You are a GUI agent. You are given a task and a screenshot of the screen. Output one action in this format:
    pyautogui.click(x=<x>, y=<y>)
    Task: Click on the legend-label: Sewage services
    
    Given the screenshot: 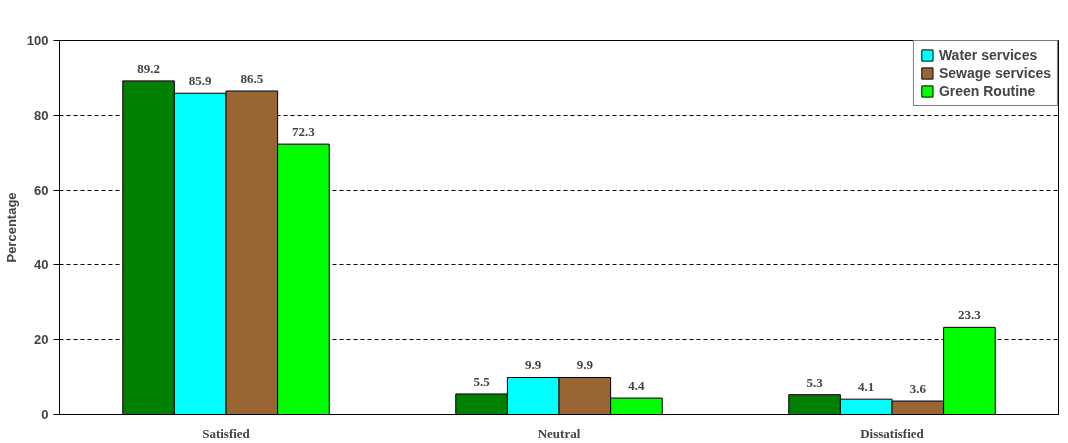 What is the action you would take?
    pyautogui.click(x=994, y=73)
    